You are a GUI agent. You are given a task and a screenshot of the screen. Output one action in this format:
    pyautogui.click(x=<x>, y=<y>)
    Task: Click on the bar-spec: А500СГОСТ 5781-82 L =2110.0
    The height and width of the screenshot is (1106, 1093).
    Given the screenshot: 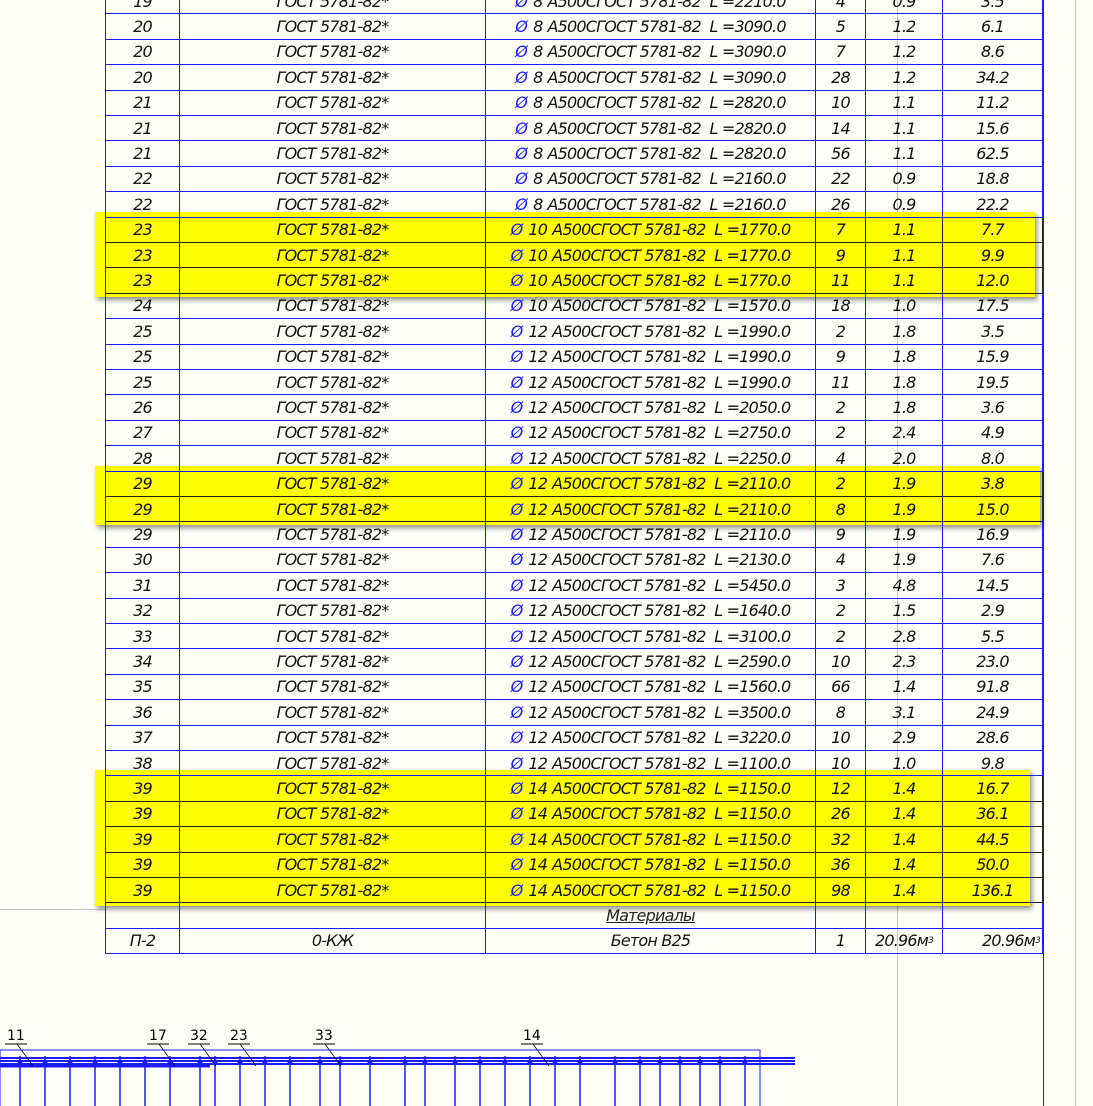 What is the action you would take?
    pyautogui.click(x=671, y=484)
    